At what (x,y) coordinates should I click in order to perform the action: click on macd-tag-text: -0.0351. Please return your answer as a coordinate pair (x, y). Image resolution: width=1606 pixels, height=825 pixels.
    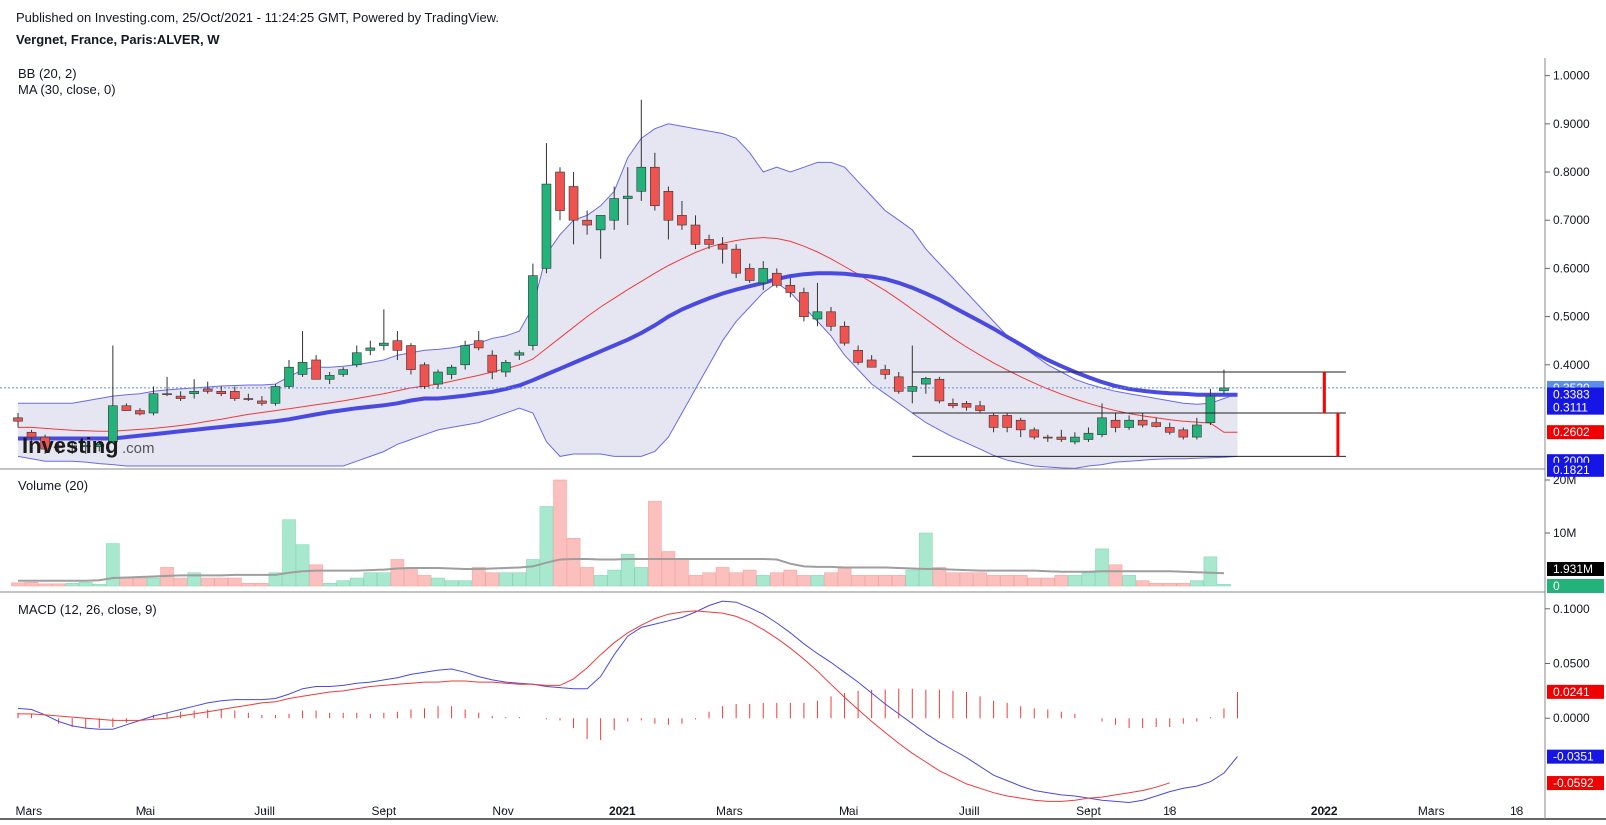
    Looking at the image, I should click on (1573, 757).